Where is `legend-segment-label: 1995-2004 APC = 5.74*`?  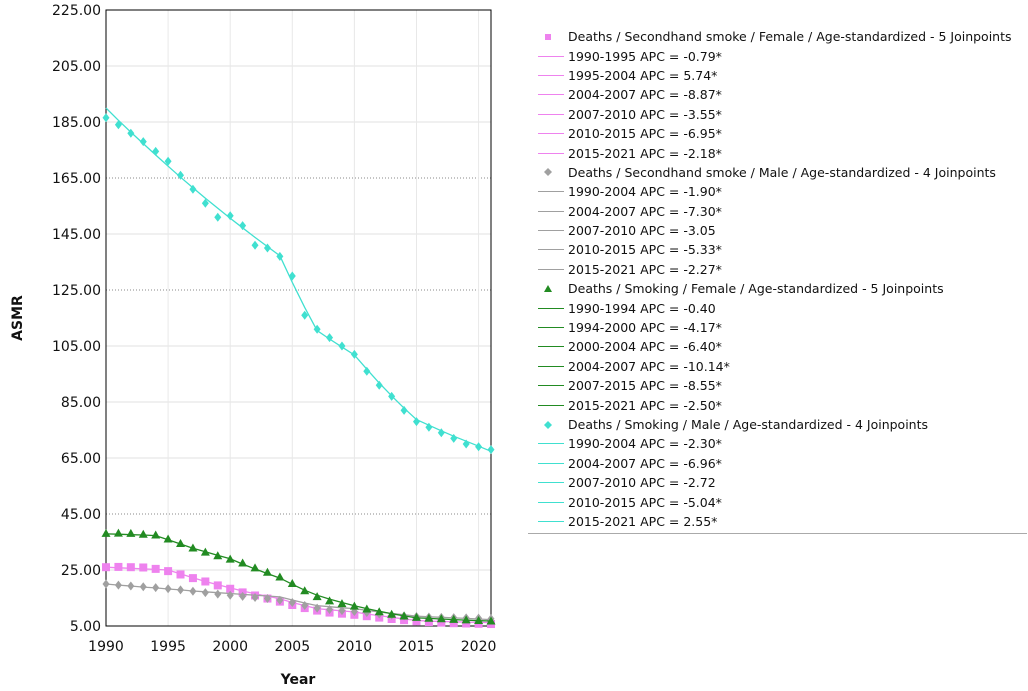
legend-segment-label: 1995-2004 APC = 5.74* is located at coordinates (643, 75).